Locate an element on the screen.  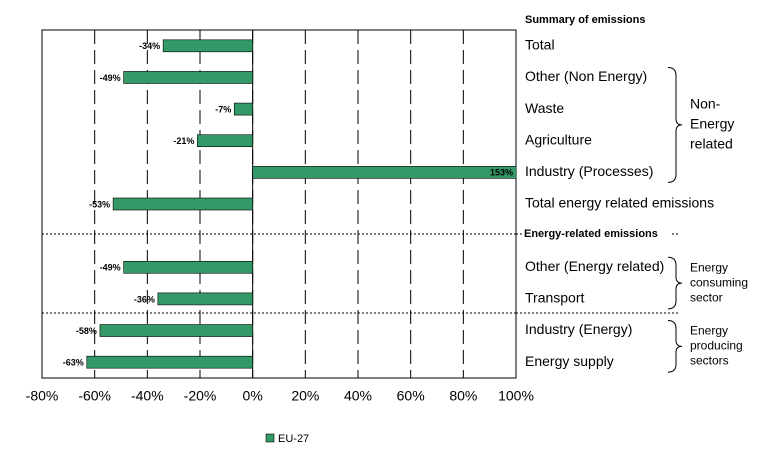
section-header: Summary of emissions is located at coordinates (585, 20).